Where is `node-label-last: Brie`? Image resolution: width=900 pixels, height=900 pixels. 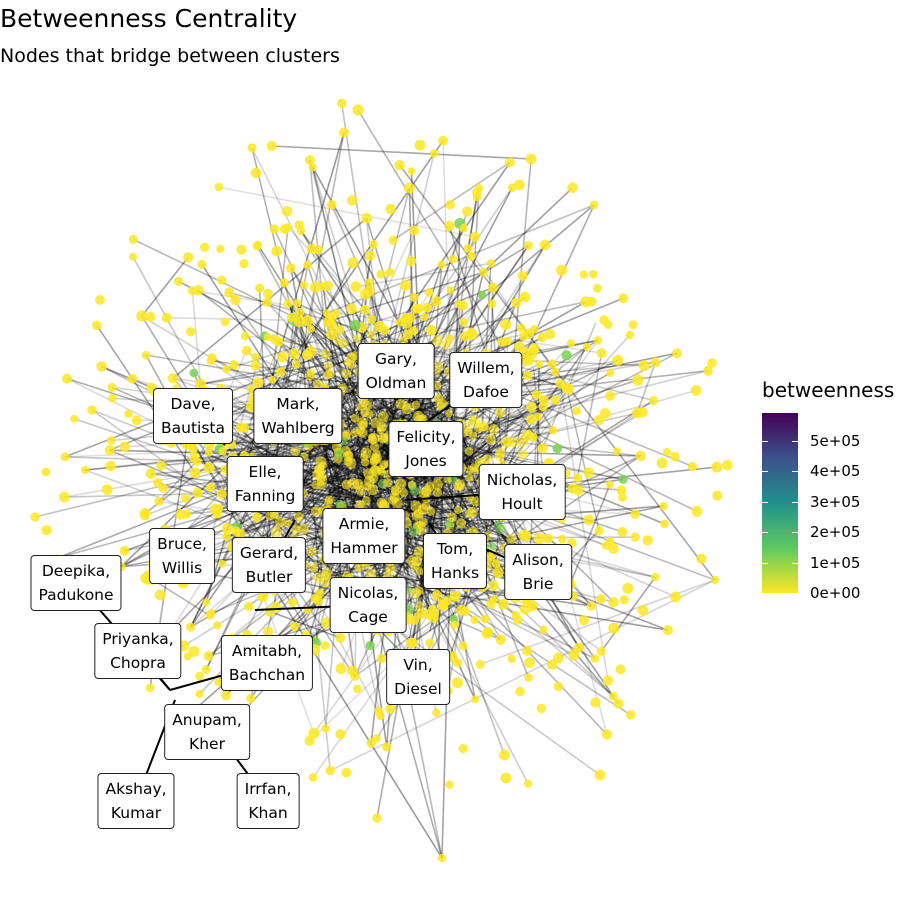 node-label-last: Brie is located at coordinates (538, 584).